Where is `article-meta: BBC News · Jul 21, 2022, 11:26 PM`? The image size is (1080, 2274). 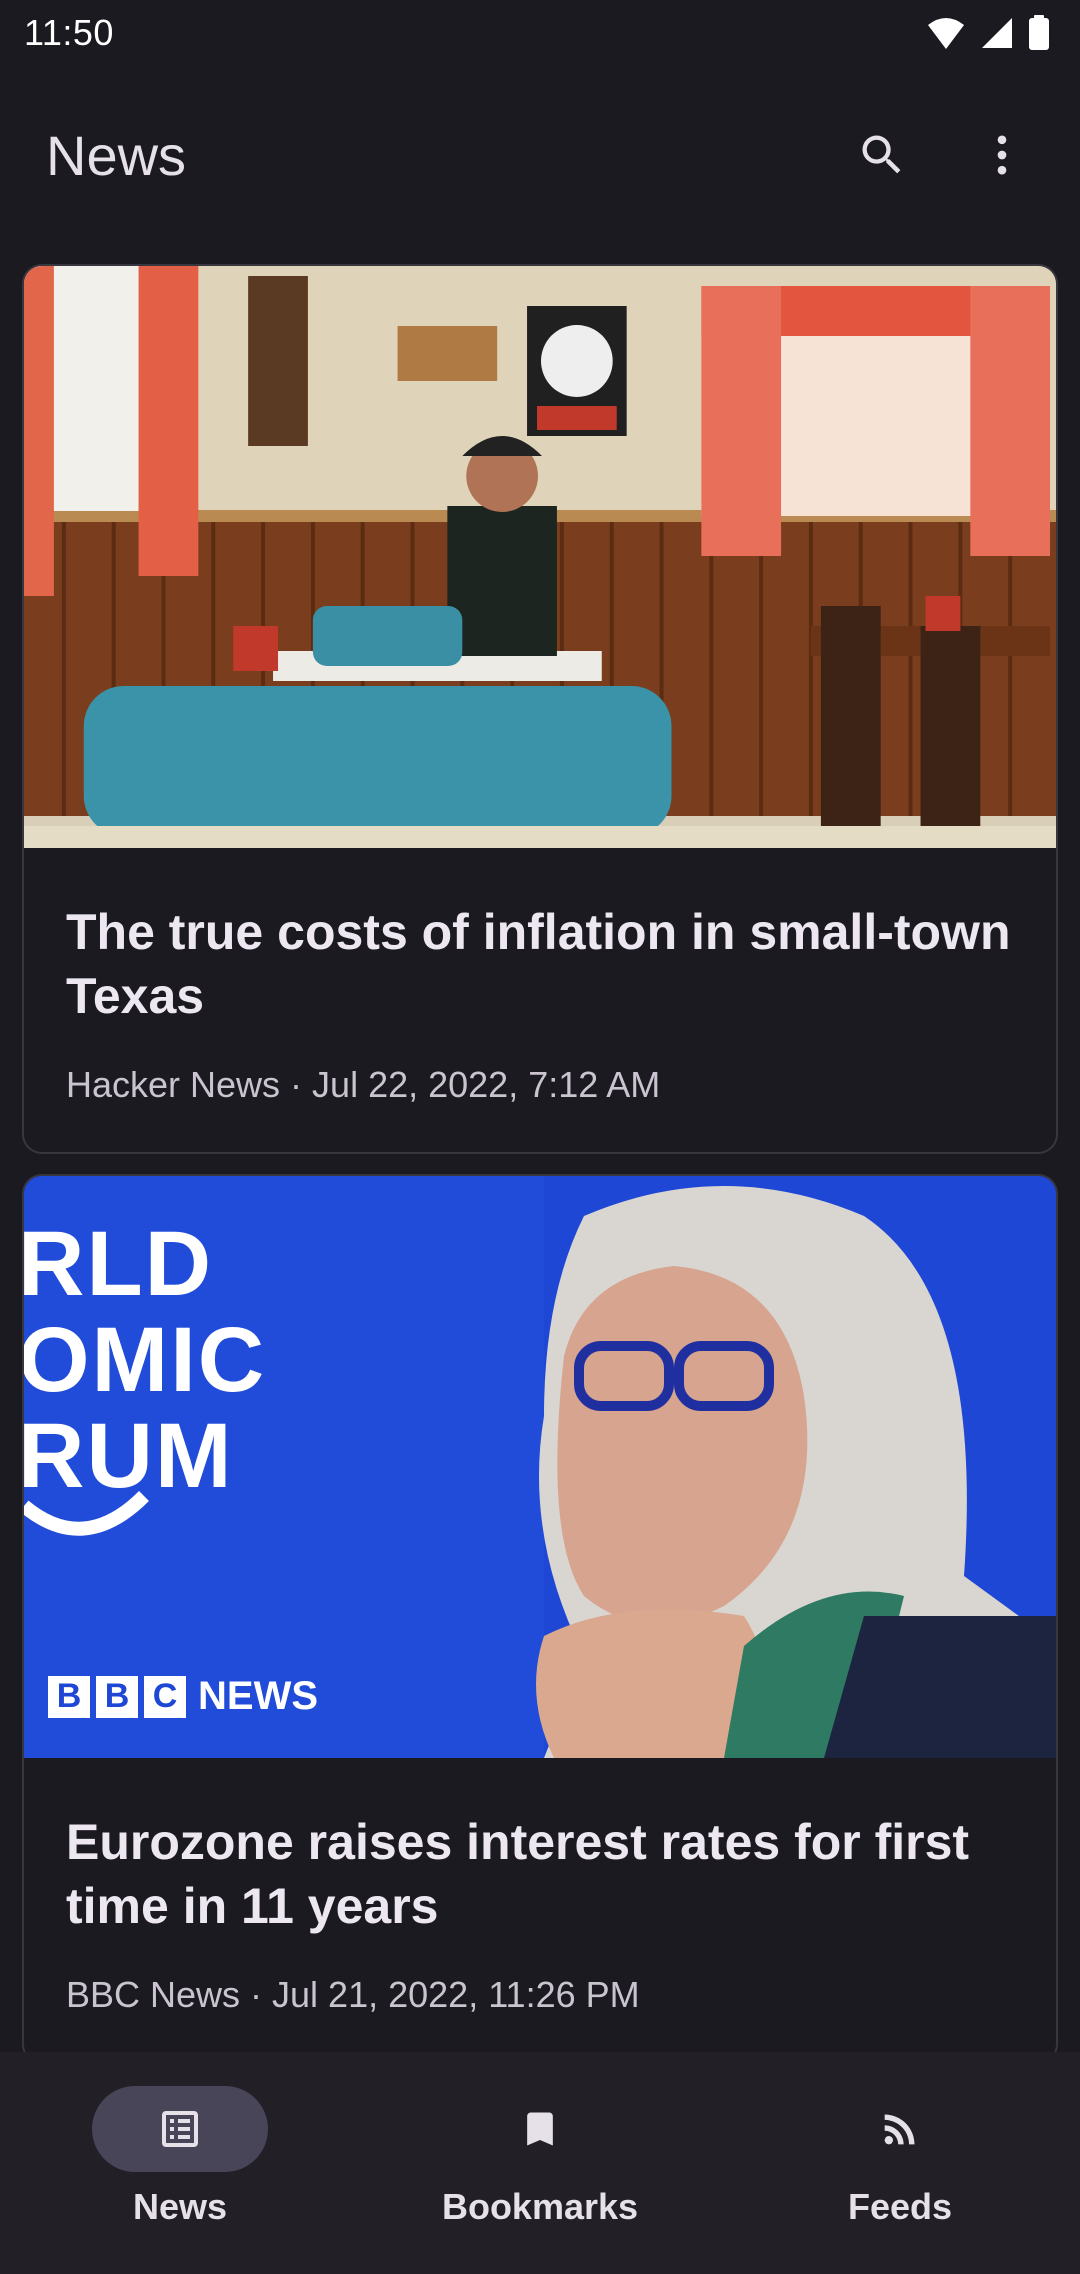 article-meta: BBC News · Jul 21, 2022, 11:26 PM is located at coordinates (353, 1994).